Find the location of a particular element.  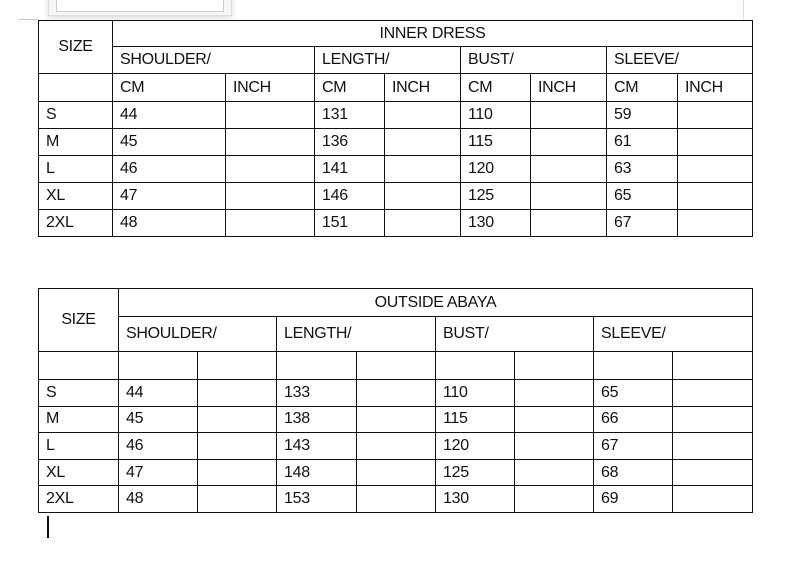

text-cursor is located at coordinates (48, 527).